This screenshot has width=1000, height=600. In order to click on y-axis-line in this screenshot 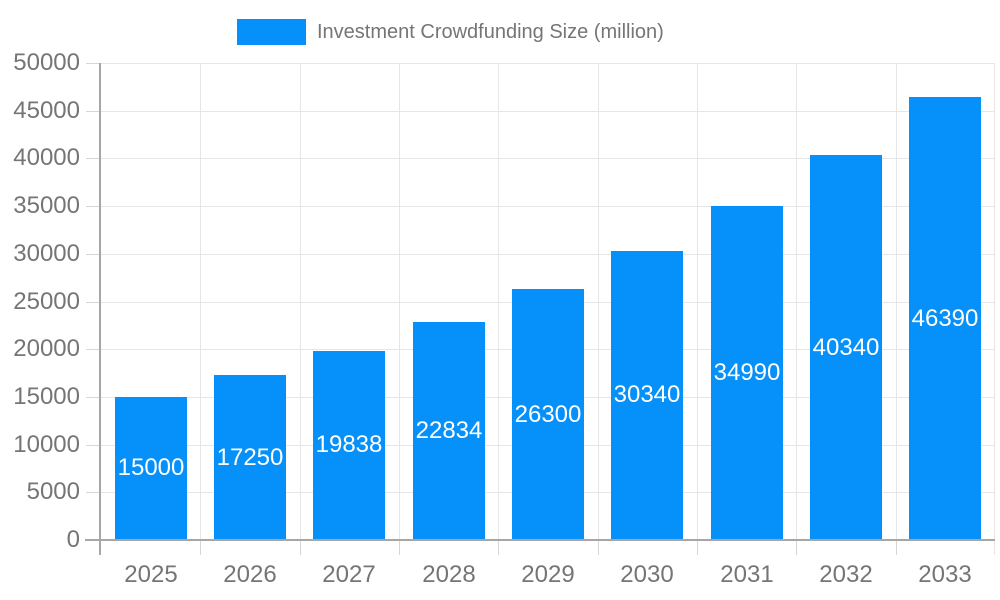, I will do `click(100, 309)`.